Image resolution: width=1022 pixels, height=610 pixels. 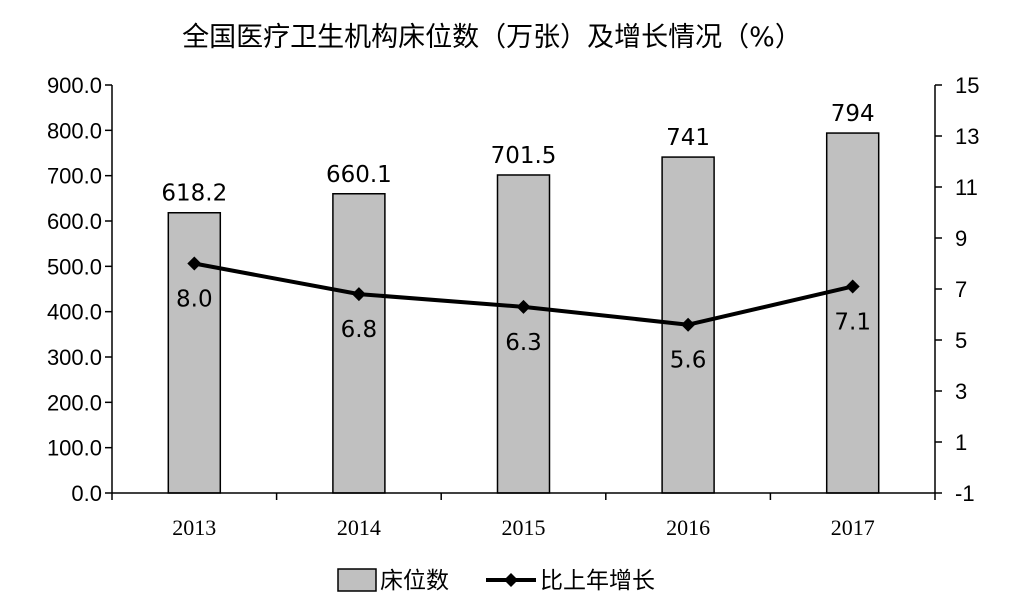 What do you see at coordinates (523, 306) in the screenshot?
I see `growth-marker-2015` at bounding box center [523, 306].